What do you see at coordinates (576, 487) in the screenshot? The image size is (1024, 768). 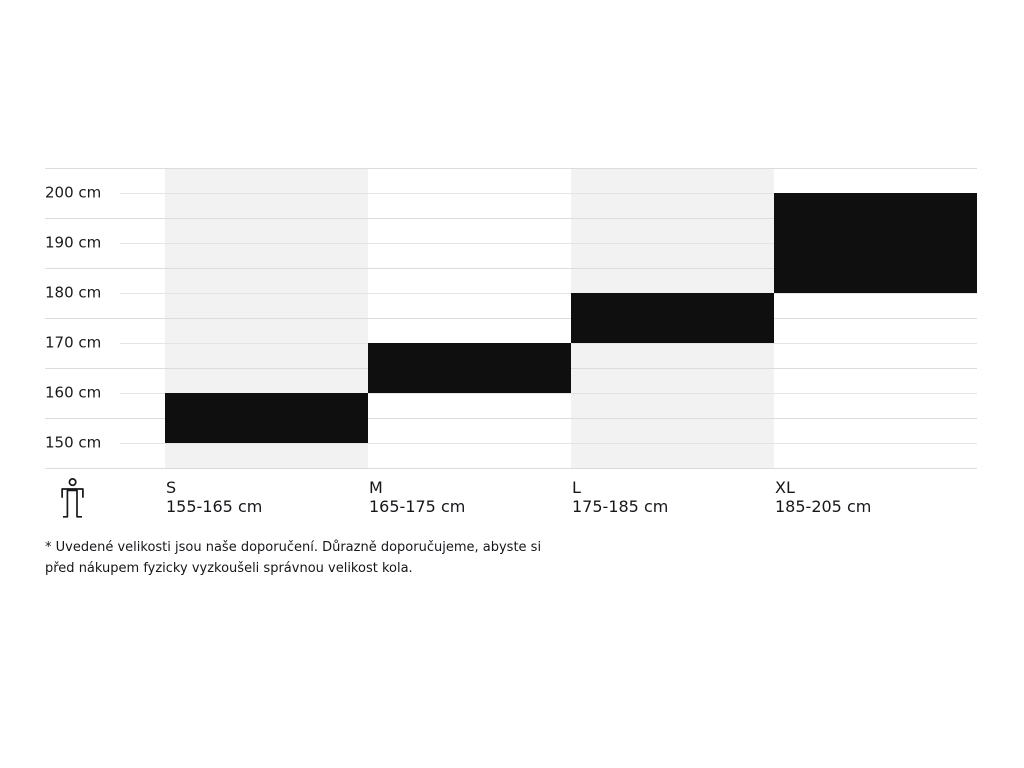 I see `size-letter-l: L` at bounding box center [576, 487].